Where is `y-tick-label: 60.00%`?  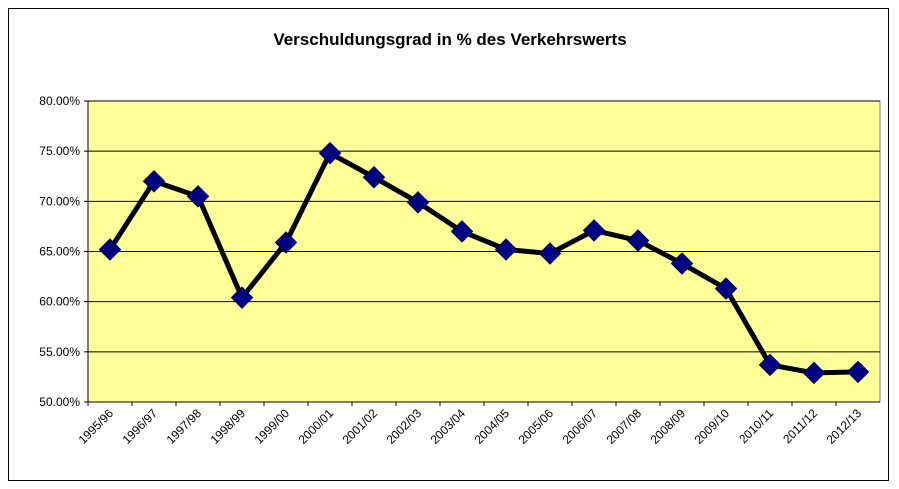 y-tick-label: 60.00% is located at coordinates (59, 302).